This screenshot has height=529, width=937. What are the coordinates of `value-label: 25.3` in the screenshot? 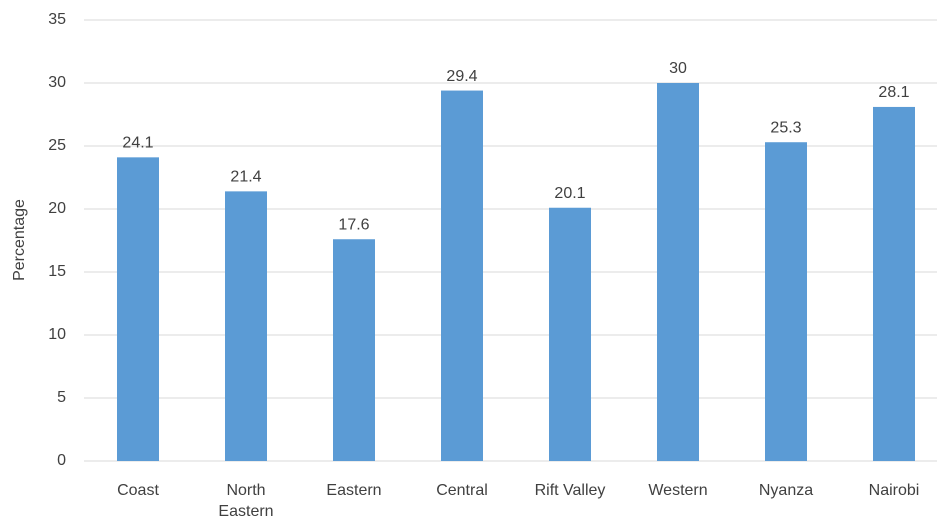 It's located at (785, 127).